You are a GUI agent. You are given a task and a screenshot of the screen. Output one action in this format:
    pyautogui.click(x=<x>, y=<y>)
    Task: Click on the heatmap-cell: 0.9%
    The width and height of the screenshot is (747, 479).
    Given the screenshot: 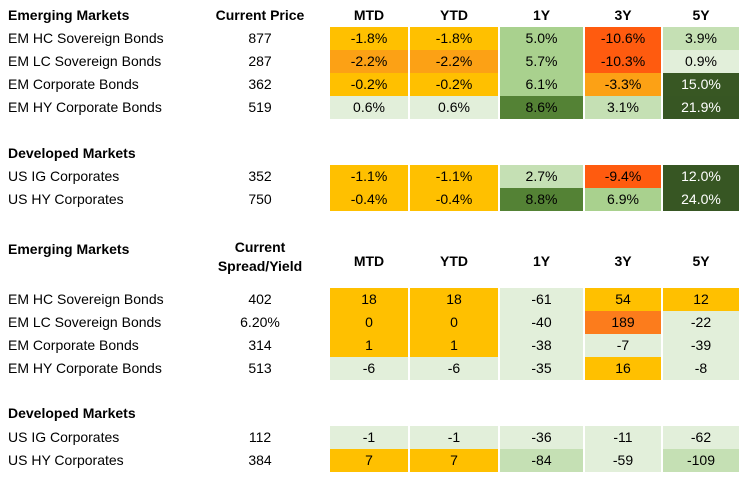 What is the action you would take?
    pyautogui.click(x=701, y=61)
    